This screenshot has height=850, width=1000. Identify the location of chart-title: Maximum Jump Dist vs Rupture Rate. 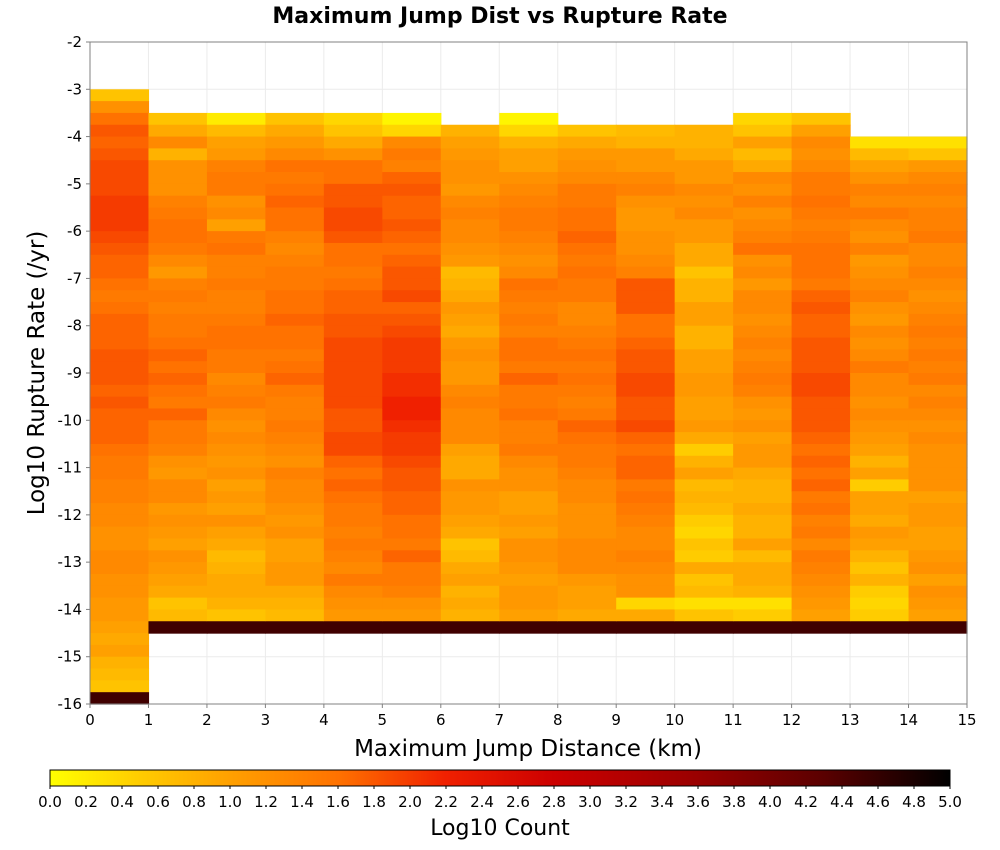
(499, 16).